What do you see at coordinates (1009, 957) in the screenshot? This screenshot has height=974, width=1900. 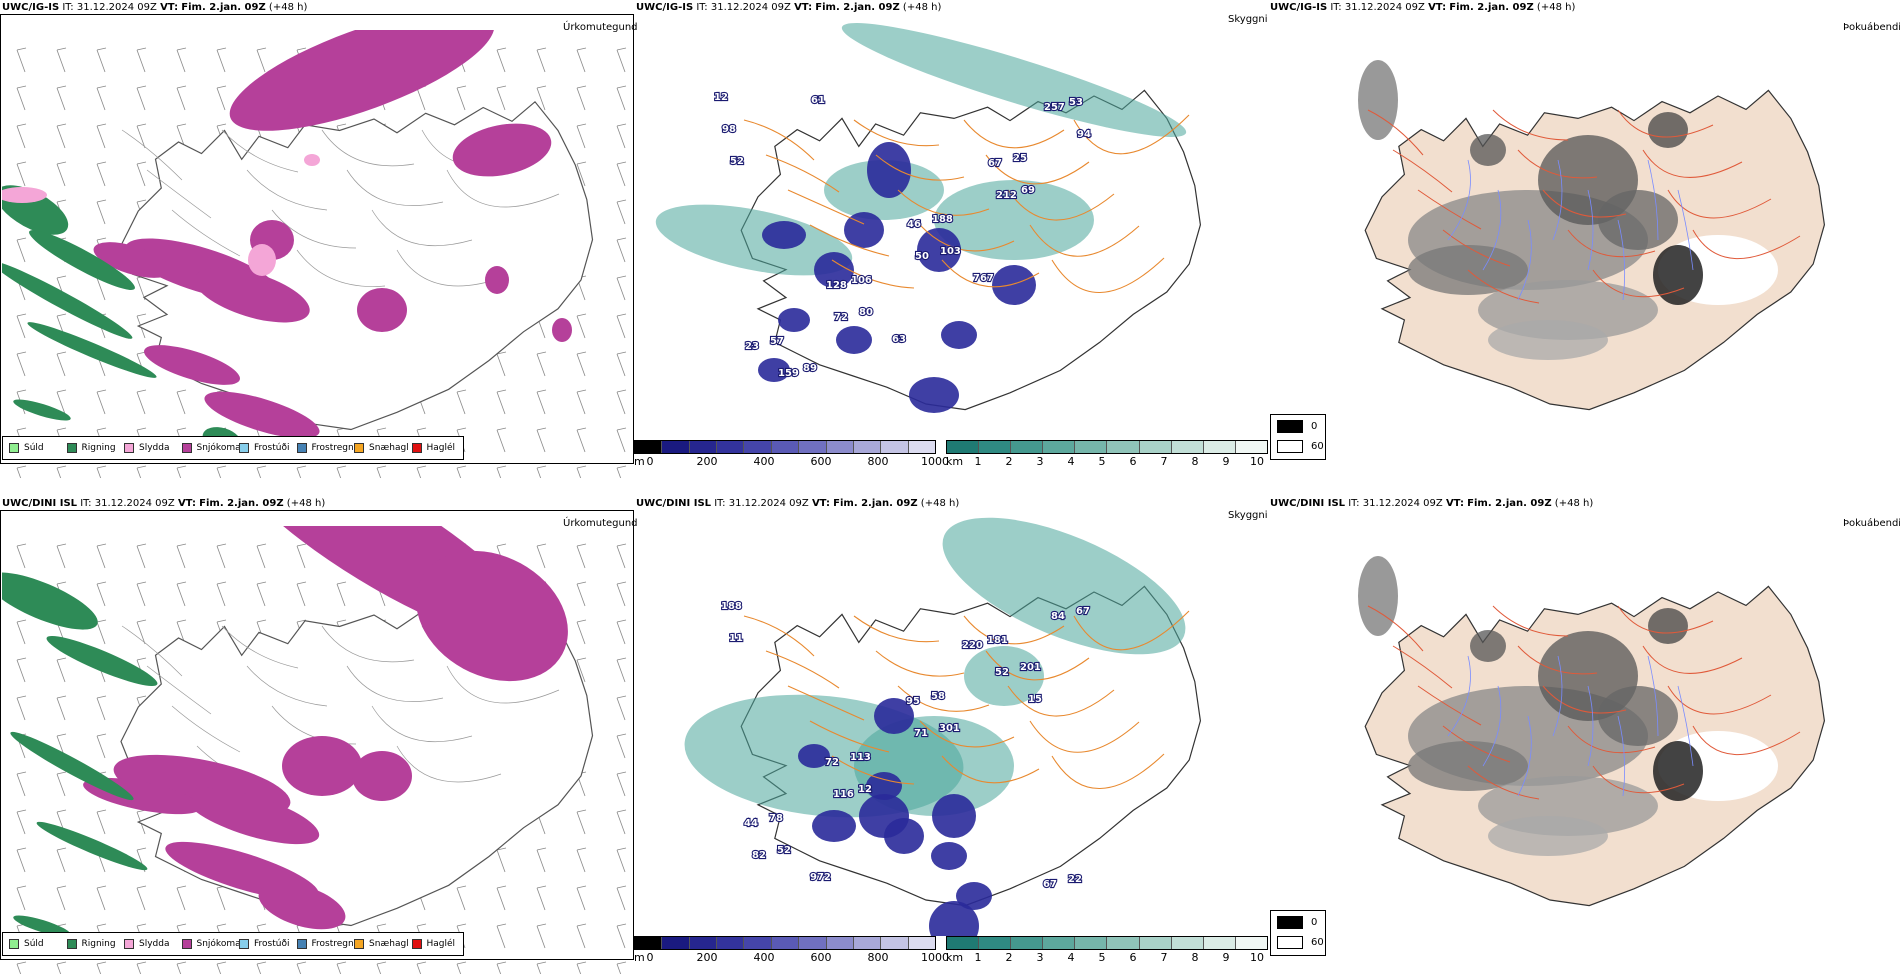 I see `visibility-tick: 2` at bounding box center [1009, 957].